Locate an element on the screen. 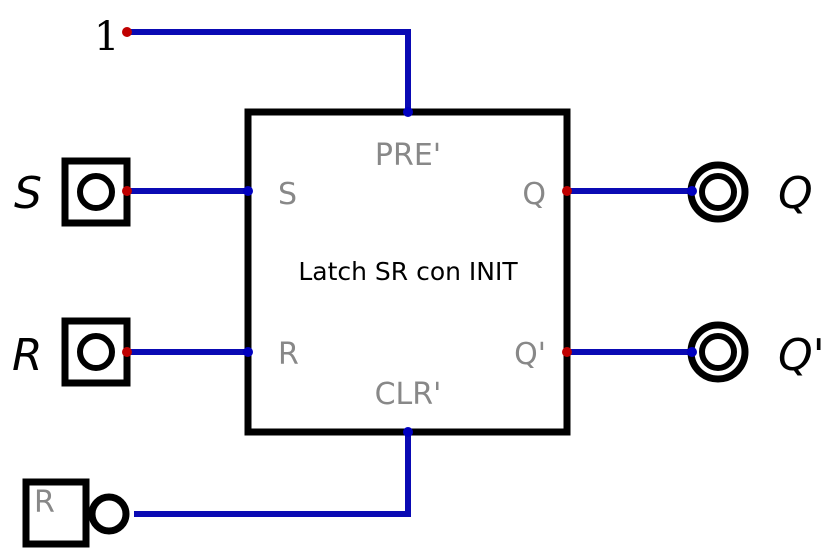 This screenshot has width=834, height=550. dot-clr-in is located at coordinates (408, 432).